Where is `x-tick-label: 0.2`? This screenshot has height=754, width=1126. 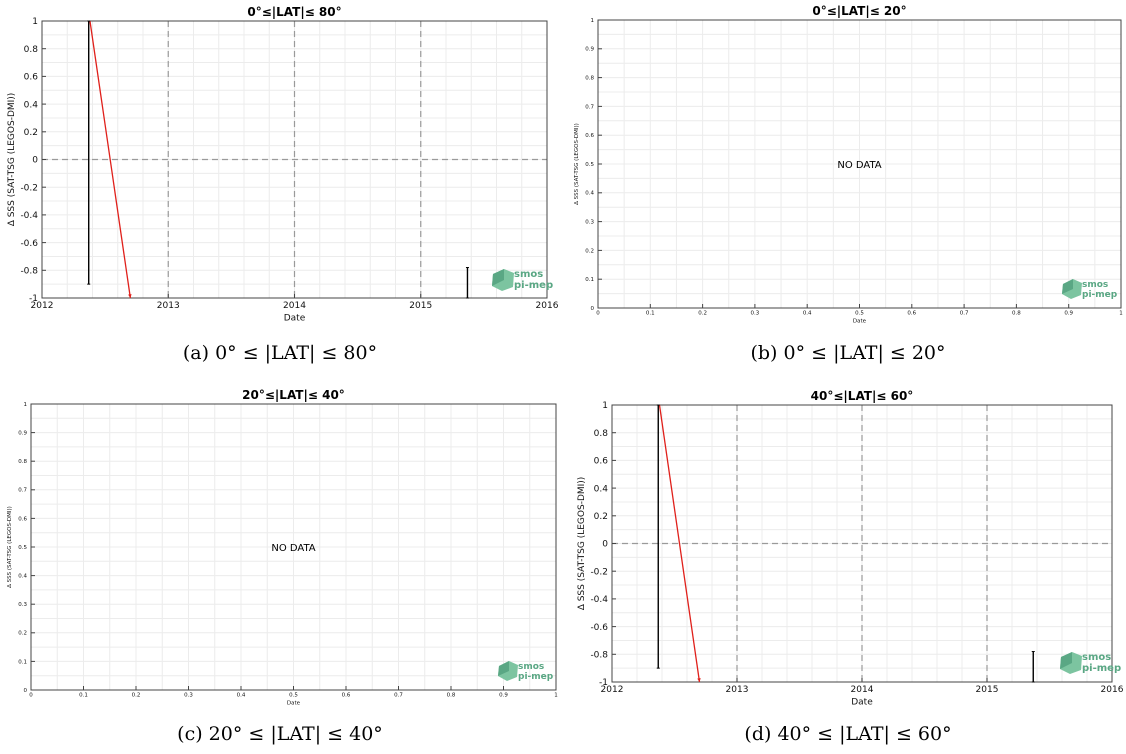
x-tick-label: 0.2 is located at coordinates (702, 314).